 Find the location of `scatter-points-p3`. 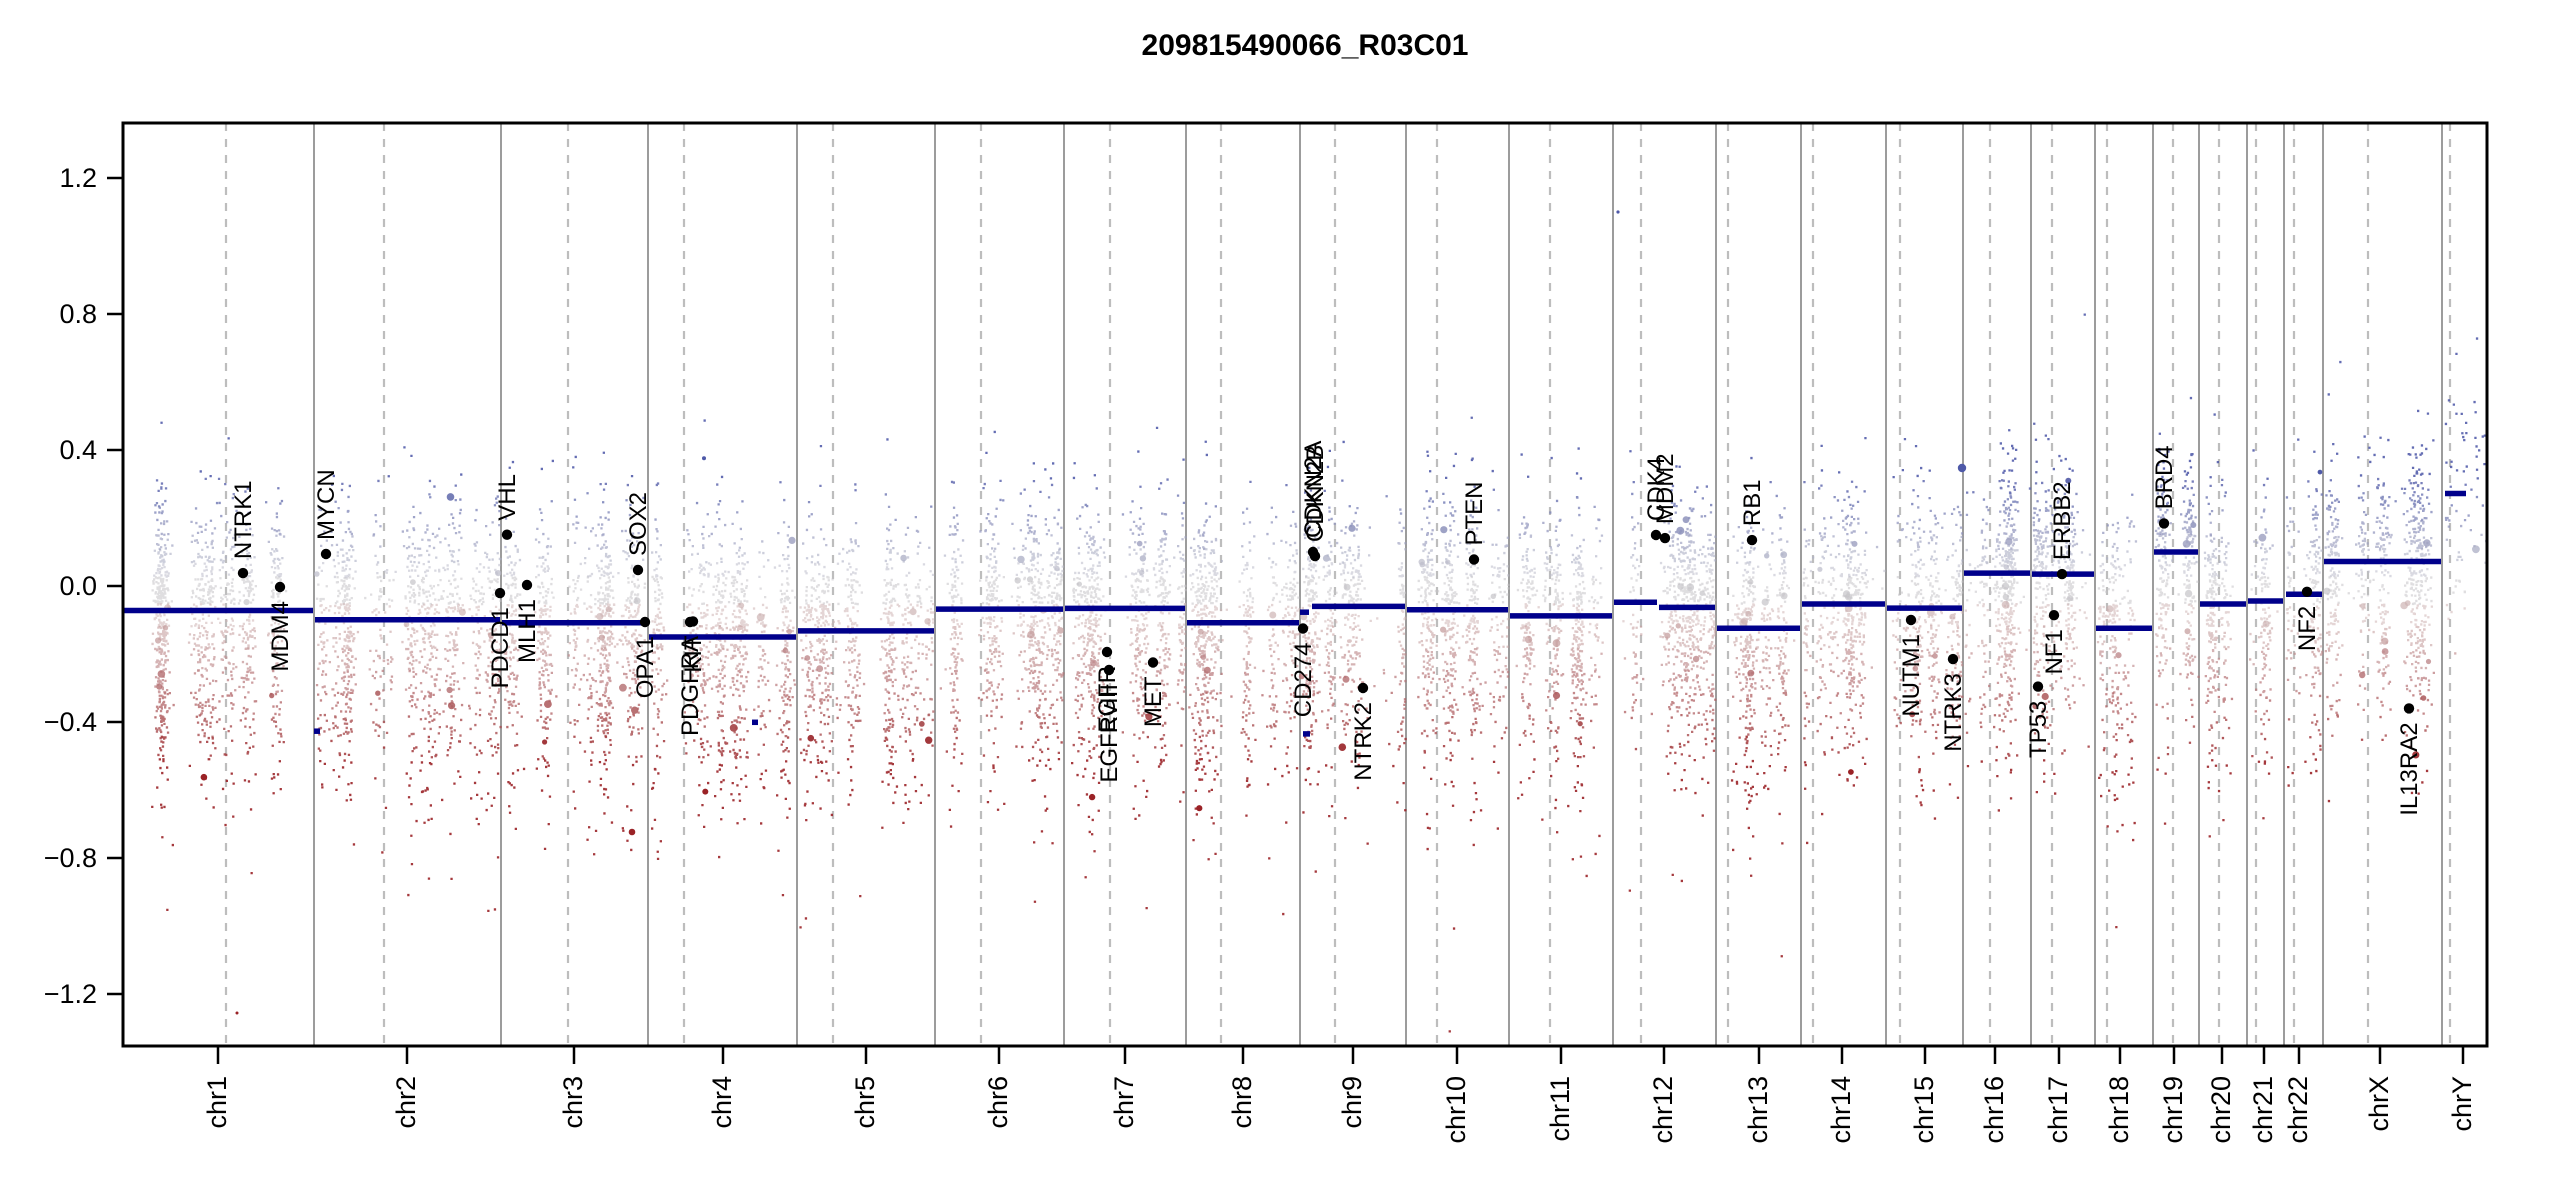

scatter-points-p3 is located at coordinates (1315, 527).